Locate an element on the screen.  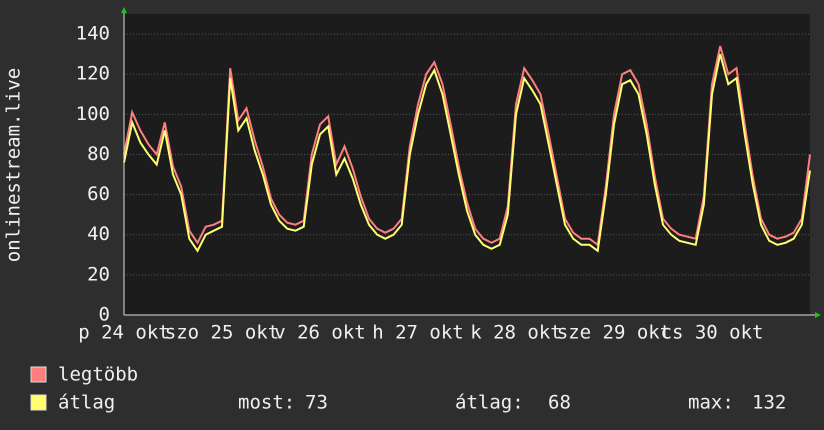
legend-label: legtöbb is located at coordinates (98, 375).